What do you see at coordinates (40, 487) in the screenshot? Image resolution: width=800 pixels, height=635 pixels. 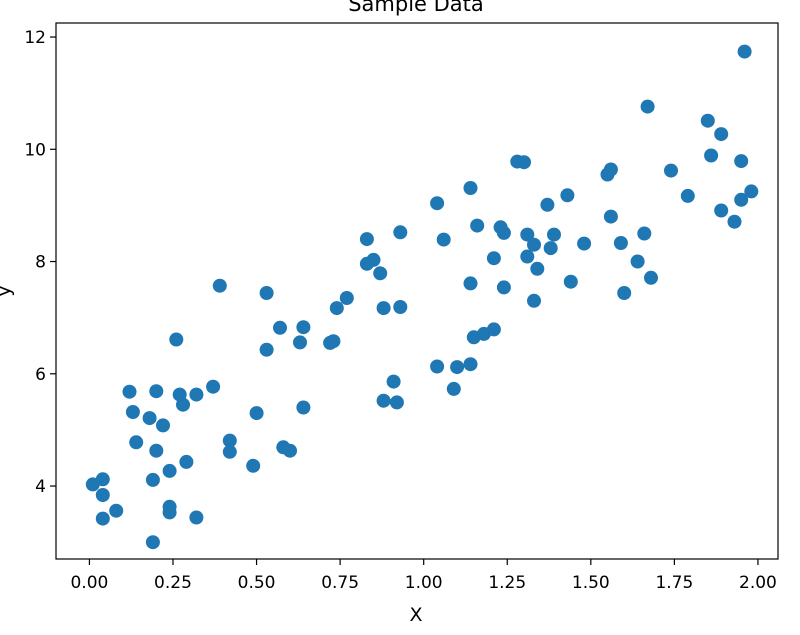 I see `y-tick-label: 4` at bounding box center [40, 487].